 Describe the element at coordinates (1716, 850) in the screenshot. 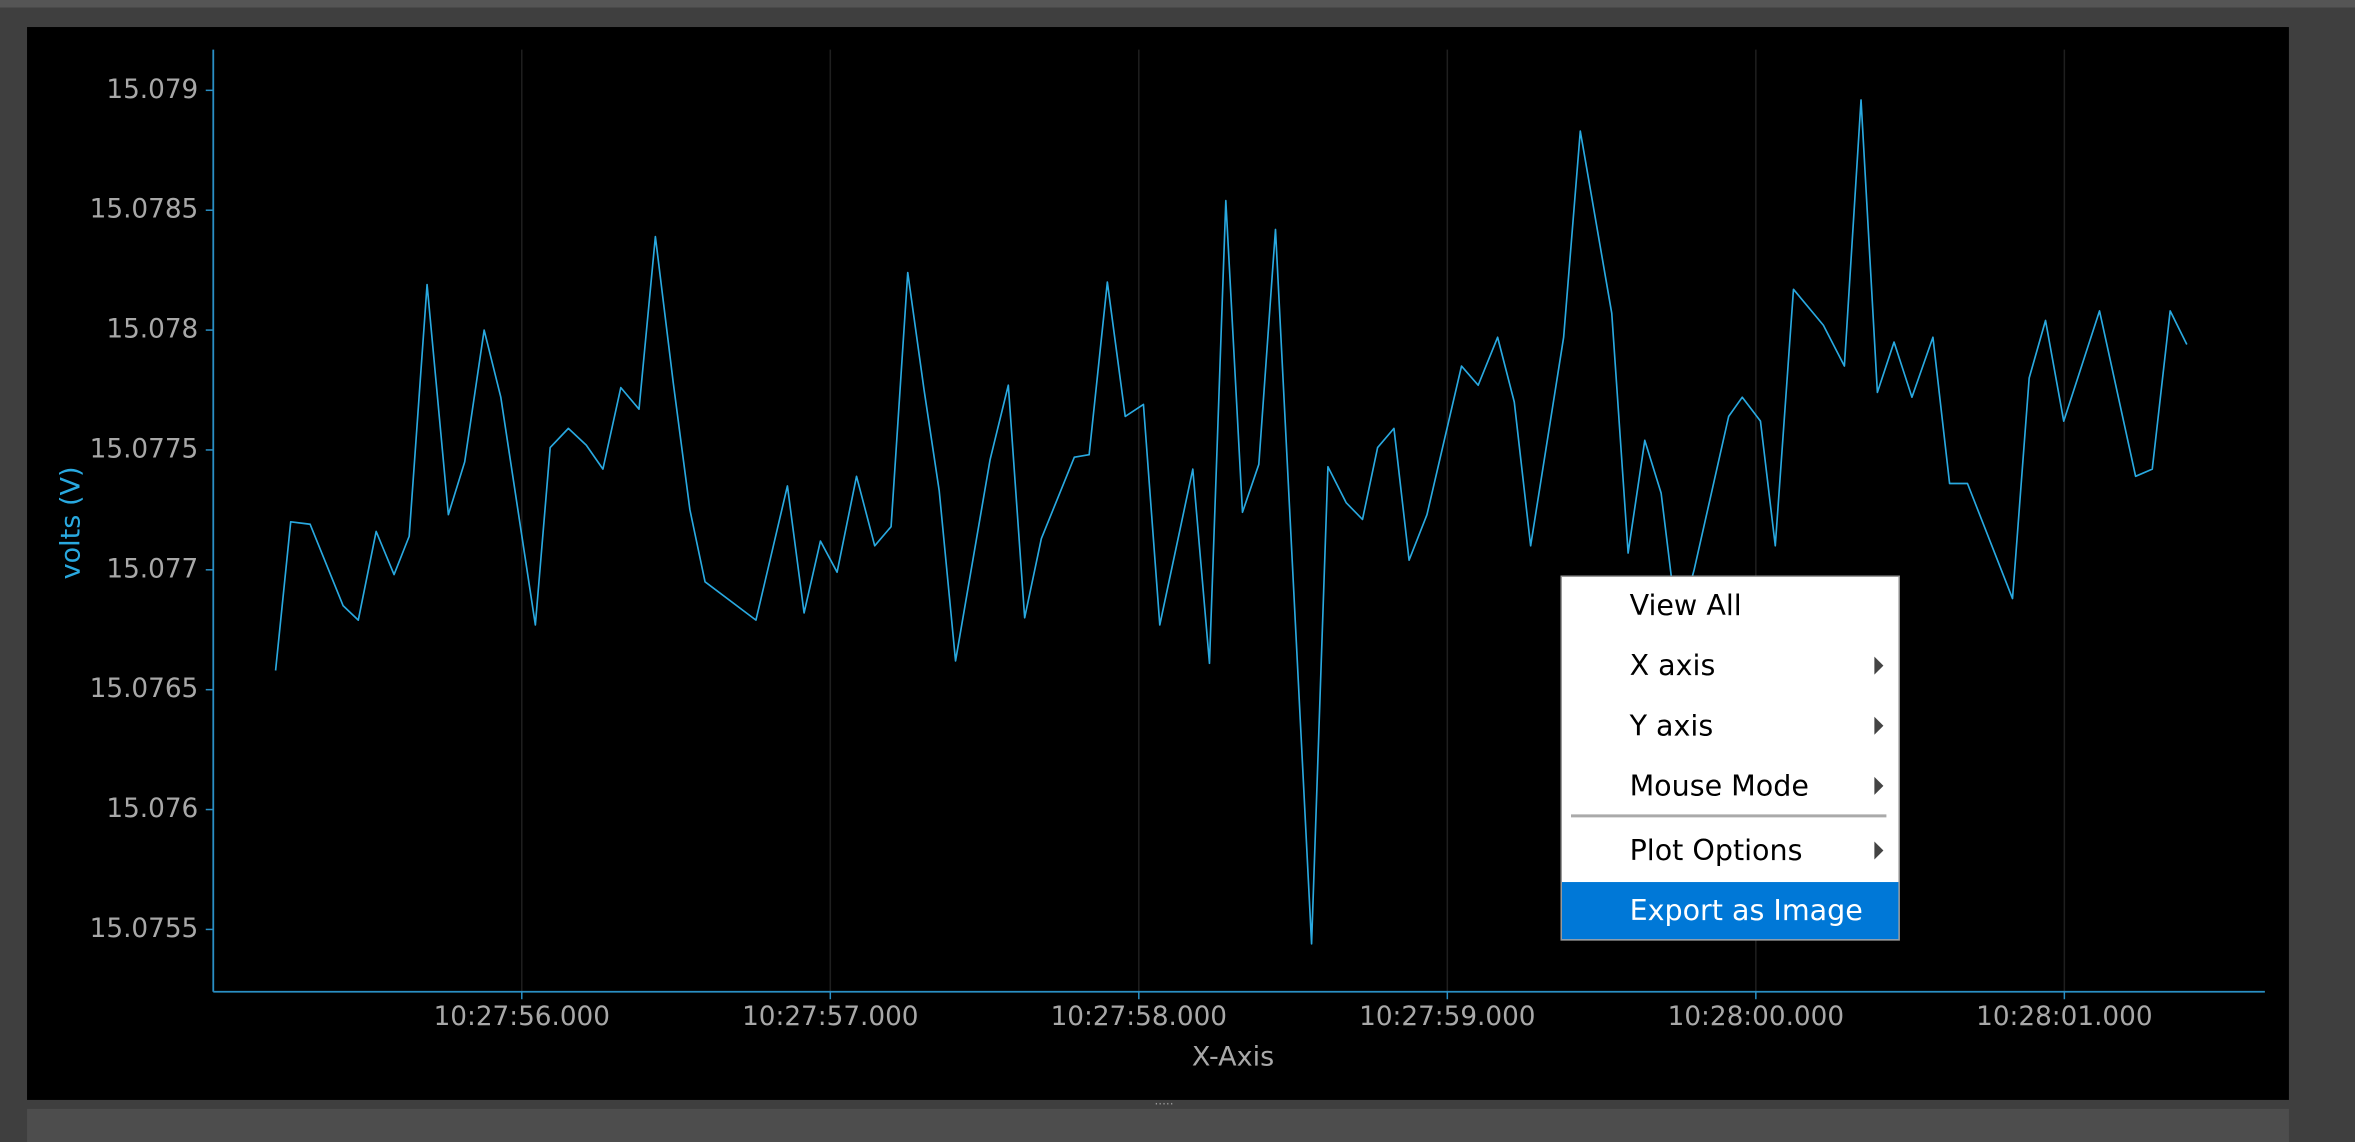

I see `menu-item: Plot Options` at that location.